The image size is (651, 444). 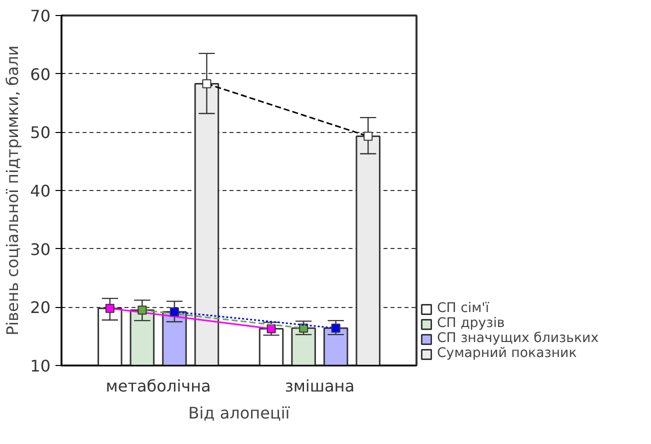 I want to click on y-tick-label: 50, so click(x=40, y=132).